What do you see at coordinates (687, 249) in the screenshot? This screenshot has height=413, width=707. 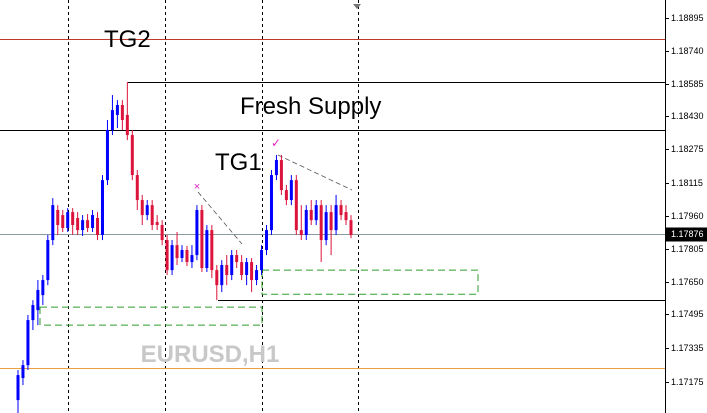 I see `y-tick-label: 1.17805` at bounding box center [687, 249].